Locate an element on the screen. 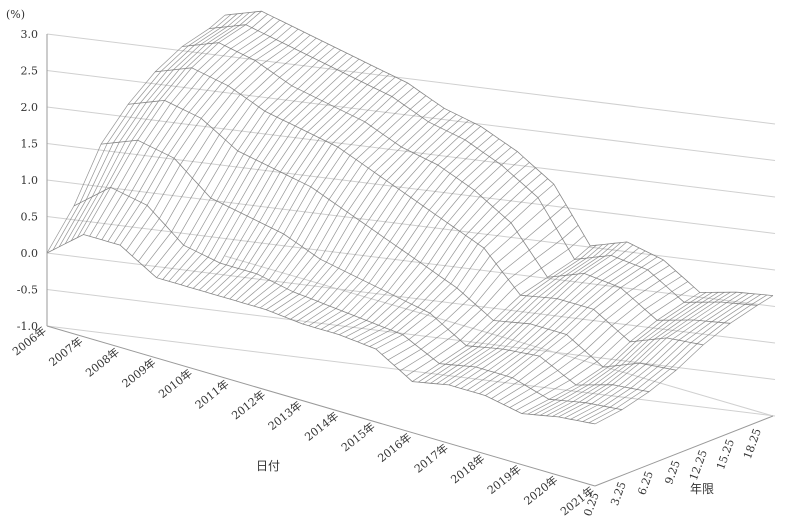 The image size is (787, 519). z-tick-label: 1.5 is located at coordinates (30, 144).